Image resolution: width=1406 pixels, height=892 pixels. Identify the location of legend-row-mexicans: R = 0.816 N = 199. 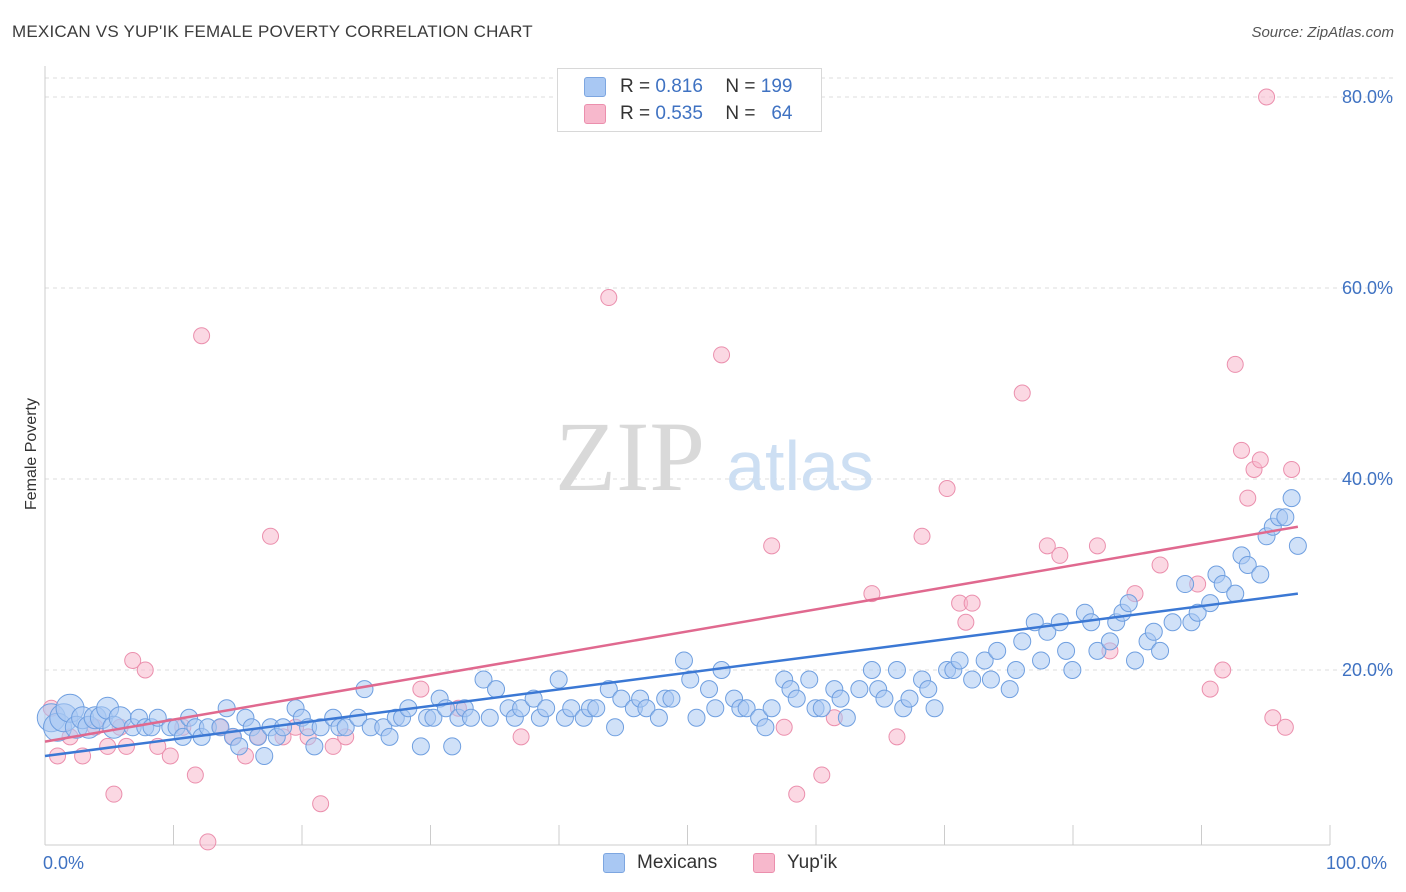
(688, 87).